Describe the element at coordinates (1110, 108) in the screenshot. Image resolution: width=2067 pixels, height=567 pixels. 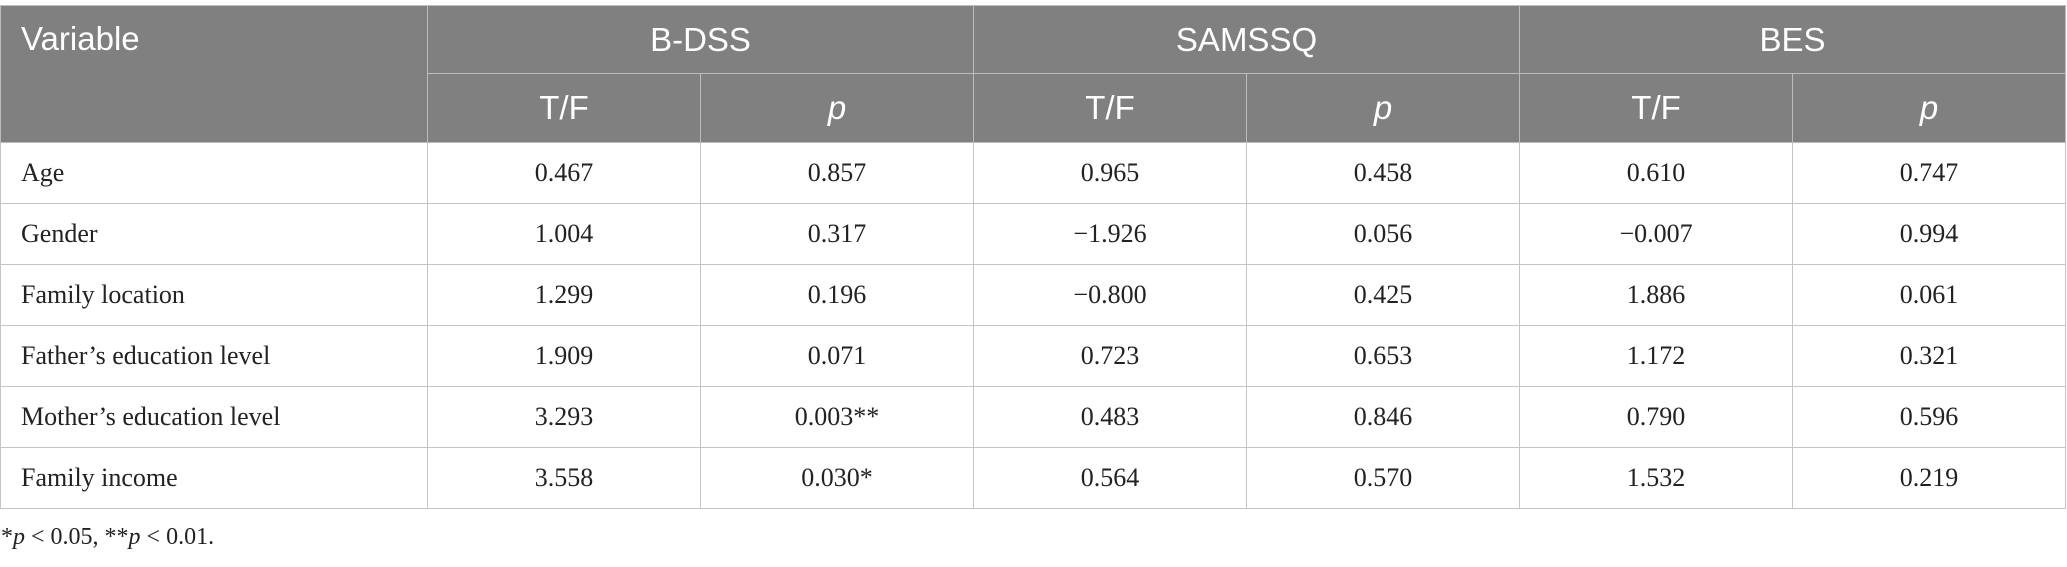
I see `header-samssq-tf: T/F` at that location.